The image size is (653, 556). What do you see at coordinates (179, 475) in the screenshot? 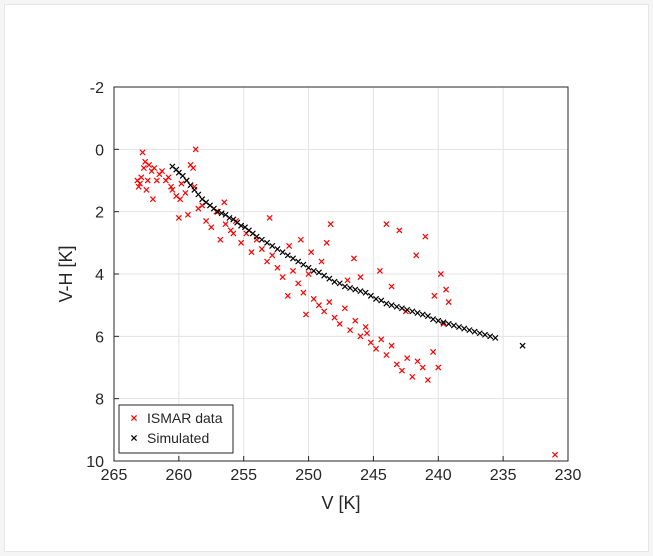
I see `x-tick-label: 260` at bounding box center [179, 475].